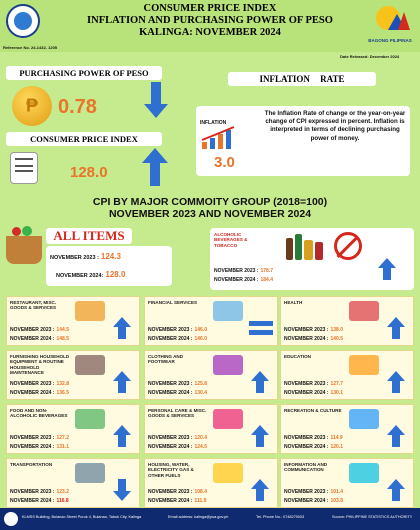 This screenshot has width=420, height=530. I want to click on peso-coin-icon, so click(32, 106).